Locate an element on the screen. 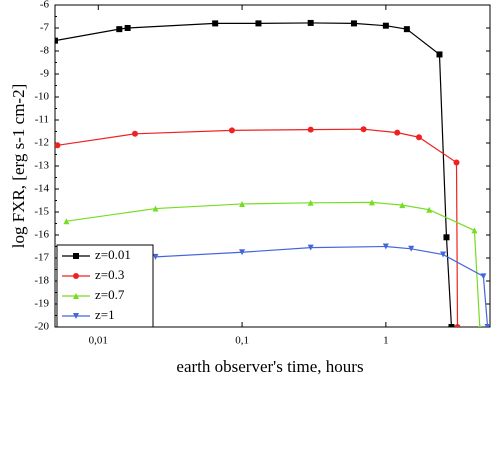 Image resolution: width=491 pixels, height=452 pixels. legend-label: z=0.3 is located at coordinates (109, 274).